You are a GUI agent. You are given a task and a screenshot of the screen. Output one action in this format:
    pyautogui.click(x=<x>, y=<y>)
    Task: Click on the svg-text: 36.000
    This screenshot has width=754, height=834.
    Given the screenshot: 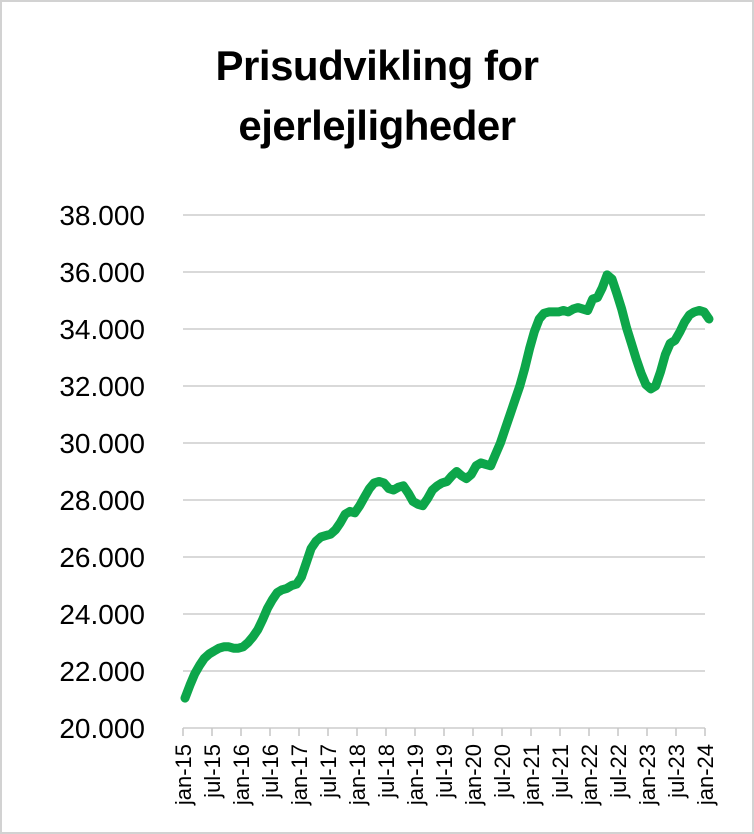 What is the action you would take?
    pyautogui.click(x=102, y=272)
    